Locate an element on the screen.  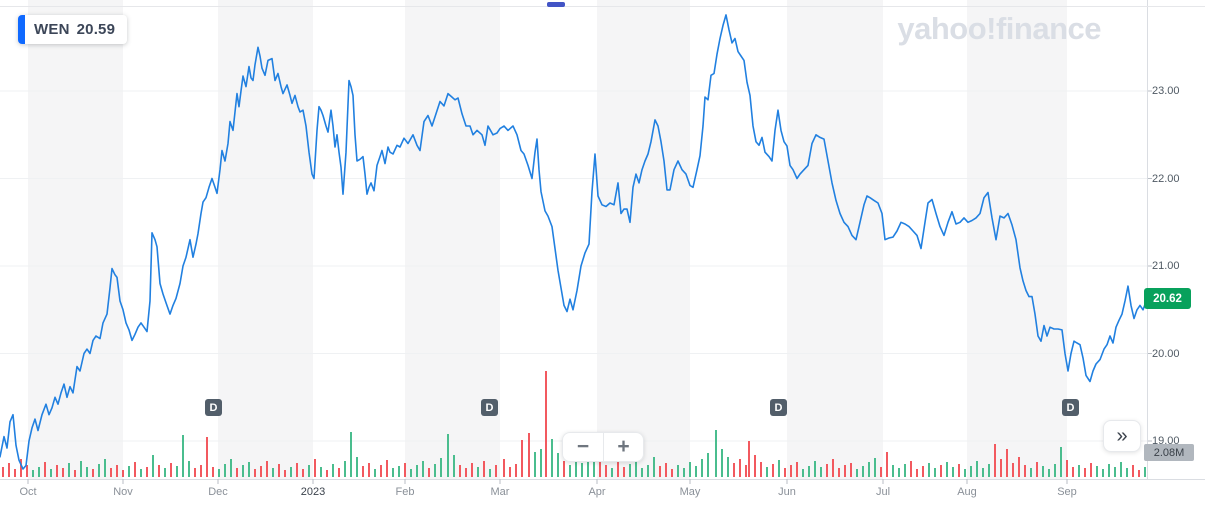
expand-chart-button: » is located at coordinates (1122, 436).